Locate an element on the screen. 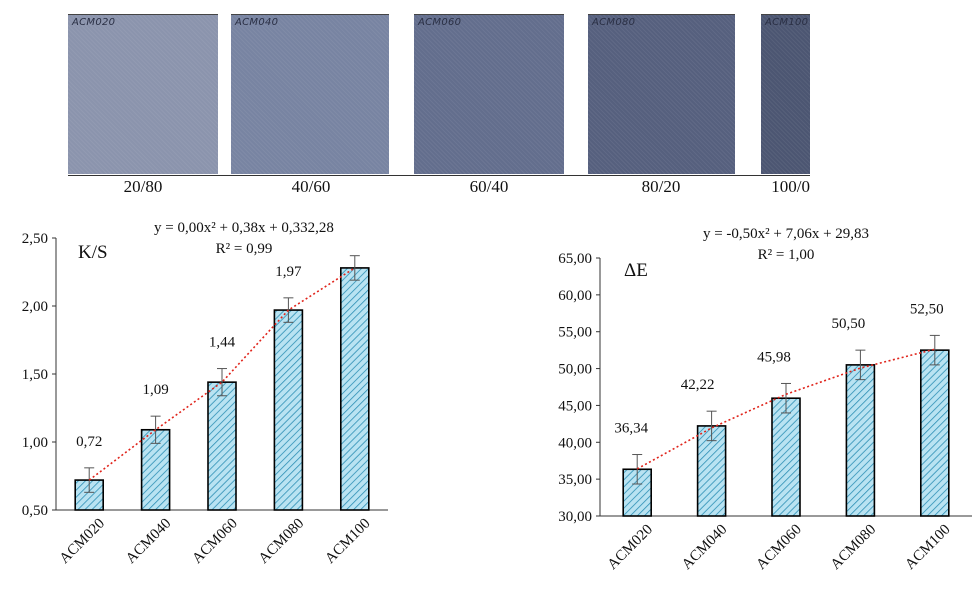 The width and height of the screenshot is (979, 592). y-tick-label: 2,00 is located at coordinates (35, 307).